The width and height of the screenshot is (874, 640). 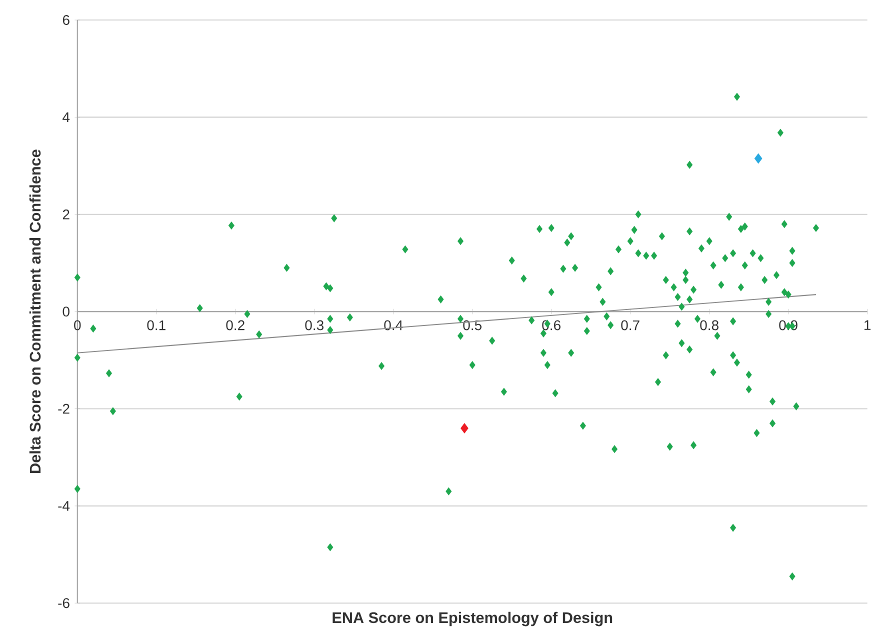 I want to click on x-tick-label: 0.7, so click(x=630, y=325).